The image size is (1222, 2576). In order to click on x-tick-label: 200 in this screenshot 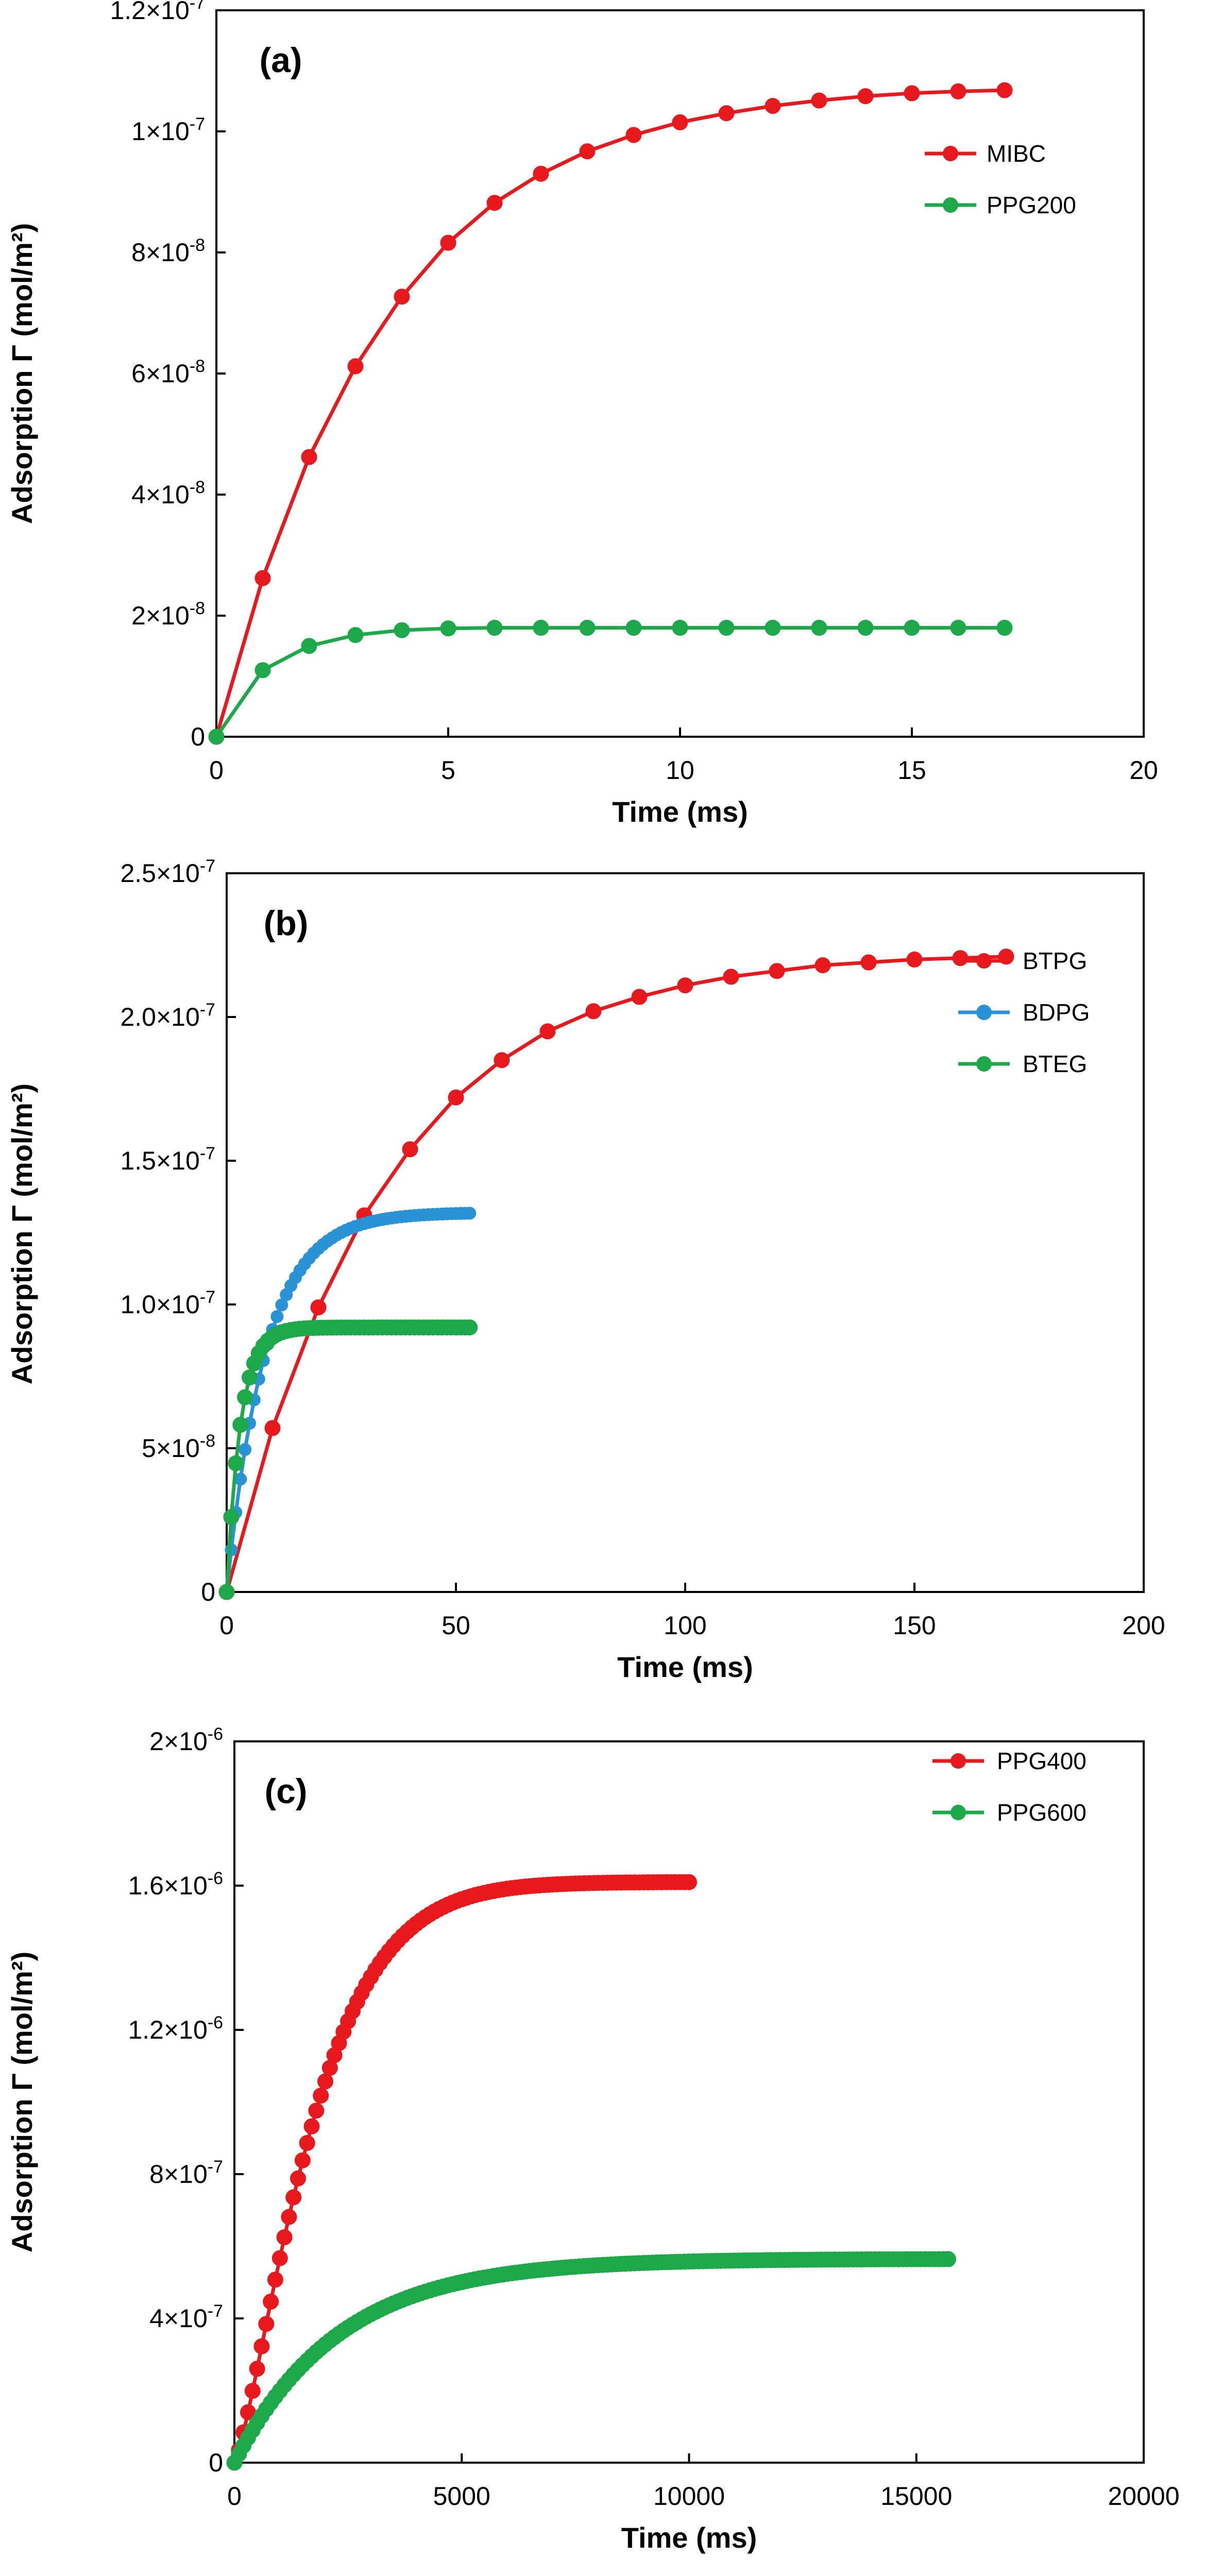, I will do `click(1143, 1625)`.